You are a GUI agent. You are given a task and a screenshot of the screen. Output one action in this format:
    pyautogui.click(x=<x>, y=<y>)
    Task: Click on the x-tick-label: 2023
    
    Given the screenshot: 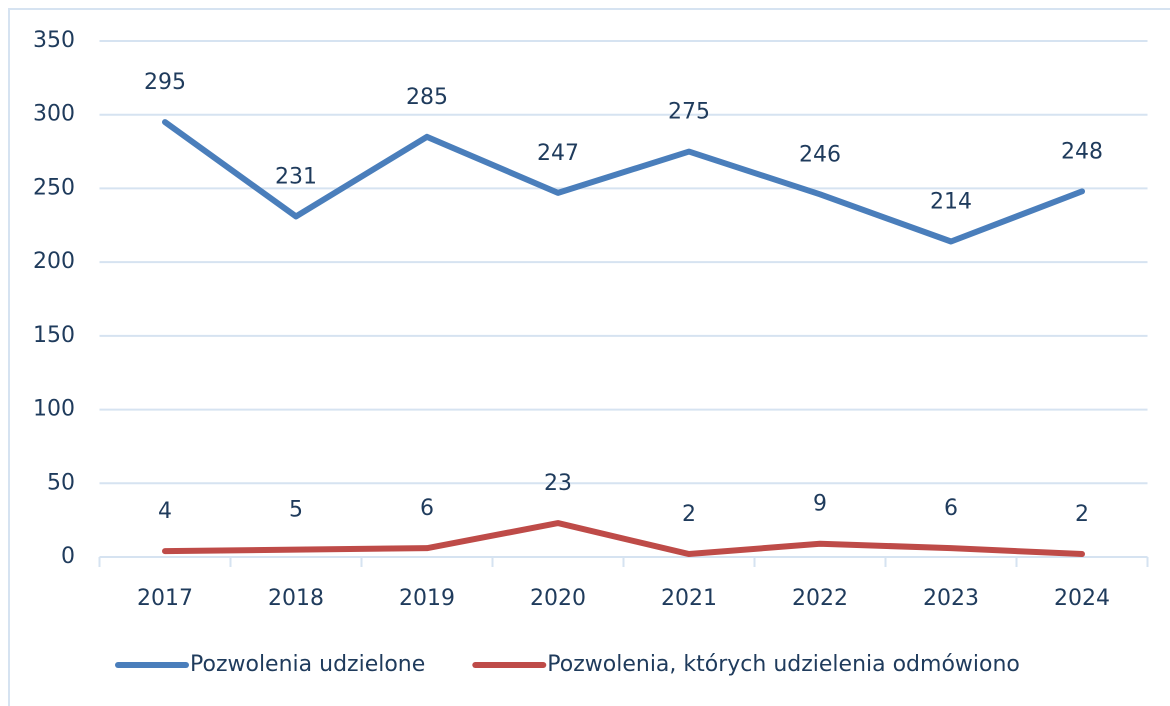 What is the action you would take?
    pyautogui.click(x=951, y=598)
    